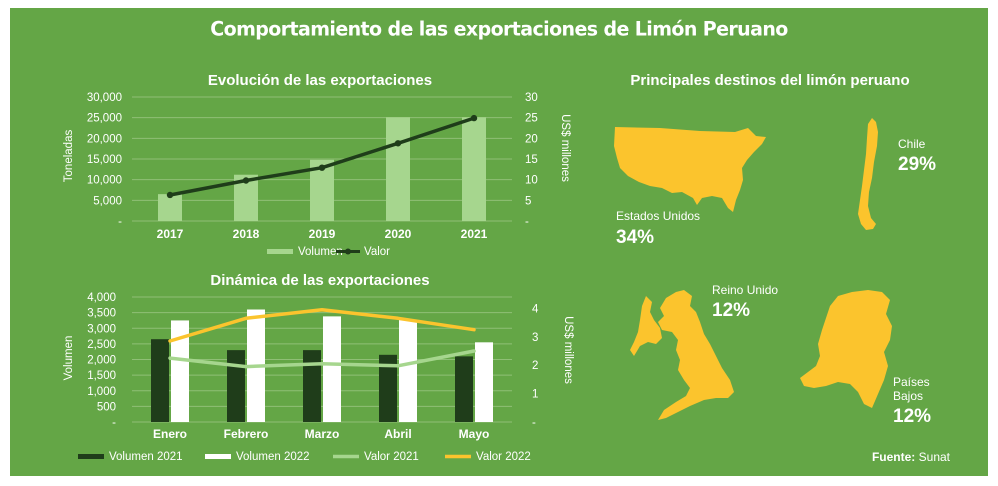  Describe the element at coordinates (170, 434) in the screenshot. I see `x-tick-label: Enero` at that location.